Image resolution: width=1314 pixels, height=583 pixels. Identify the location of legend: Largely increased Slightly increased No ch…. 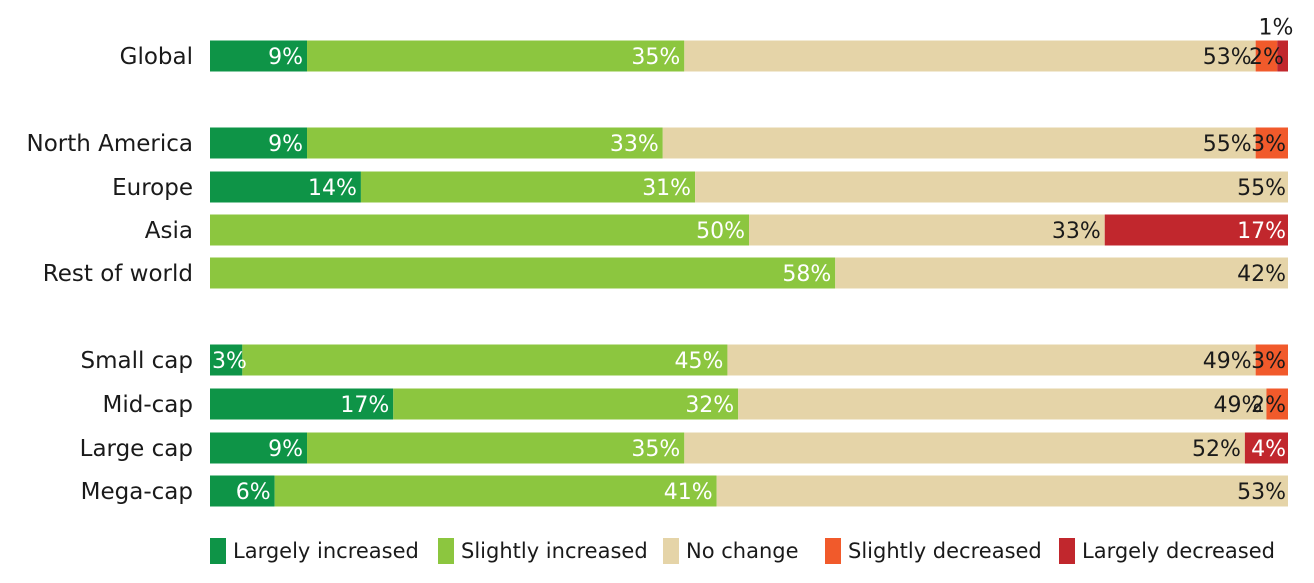
(742, 551).